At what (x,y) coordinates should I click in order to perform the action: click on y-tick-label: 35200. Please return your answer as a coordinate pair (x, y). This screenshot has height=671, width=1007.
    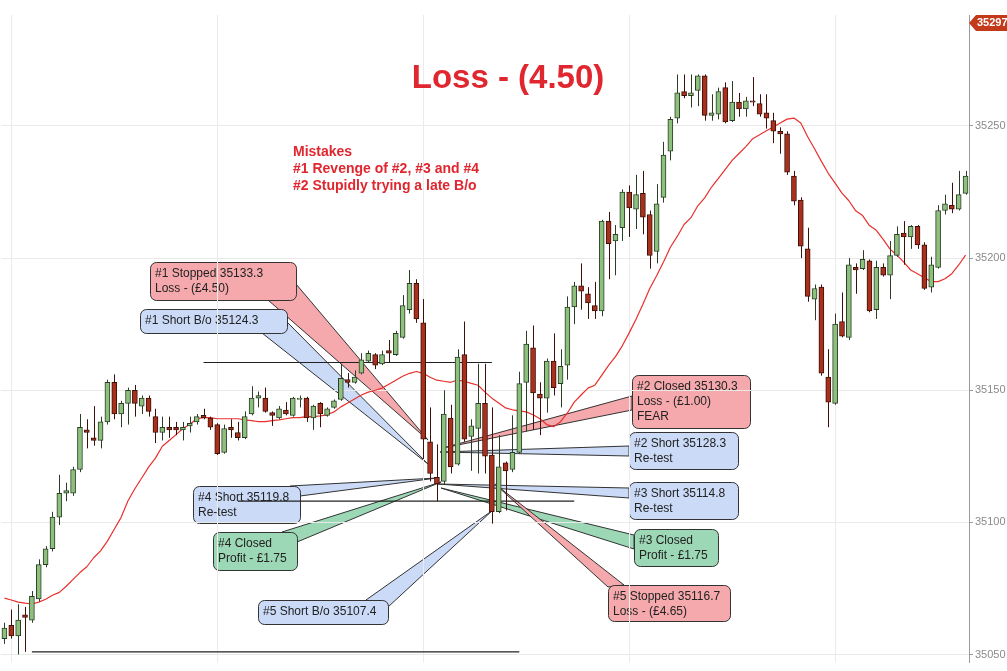
    Looking at the image, I should click on (990, 257).